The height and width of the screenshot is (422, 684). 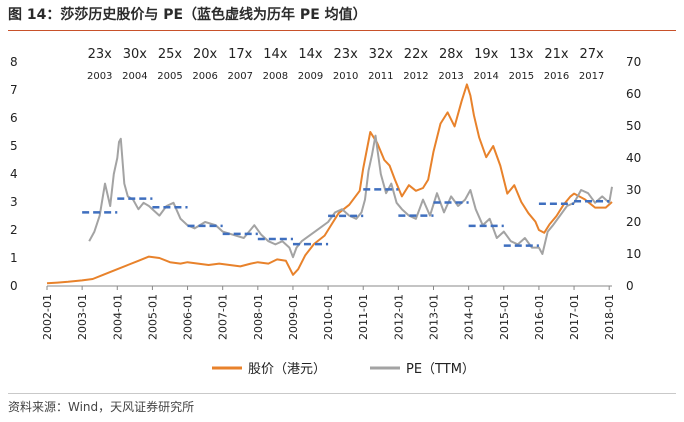 I want to click on x-tick-label: 2011-01, so click(x=363, y=317).